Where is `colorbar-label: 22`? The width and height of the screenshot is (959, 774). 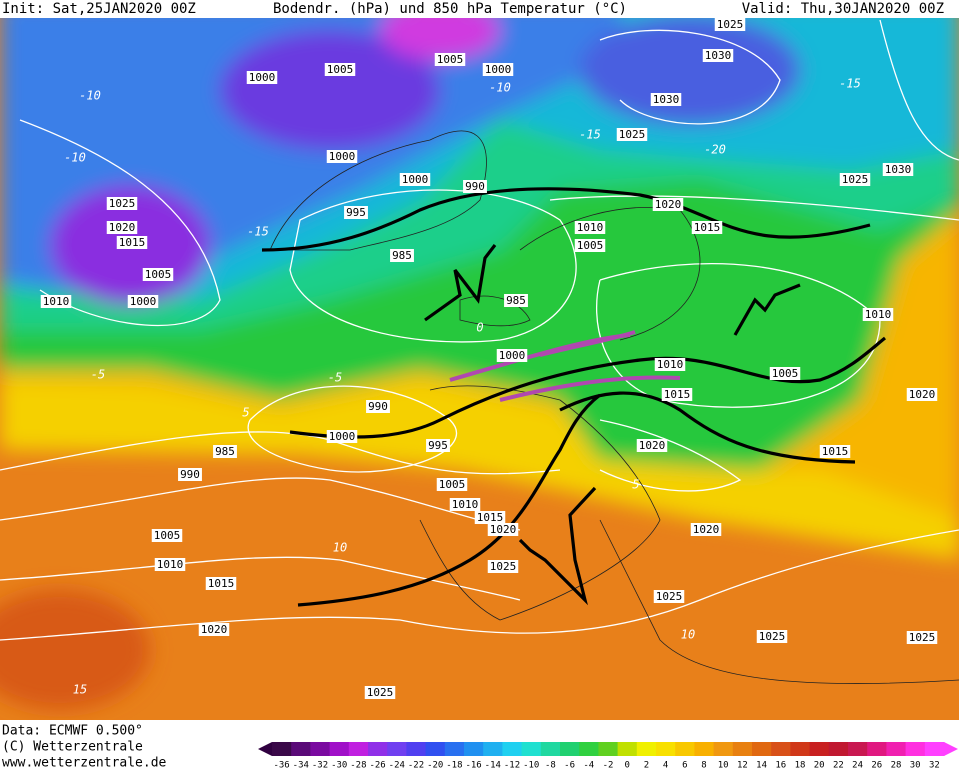
colorbar-label: 22 is located at coordinates (838, 766).